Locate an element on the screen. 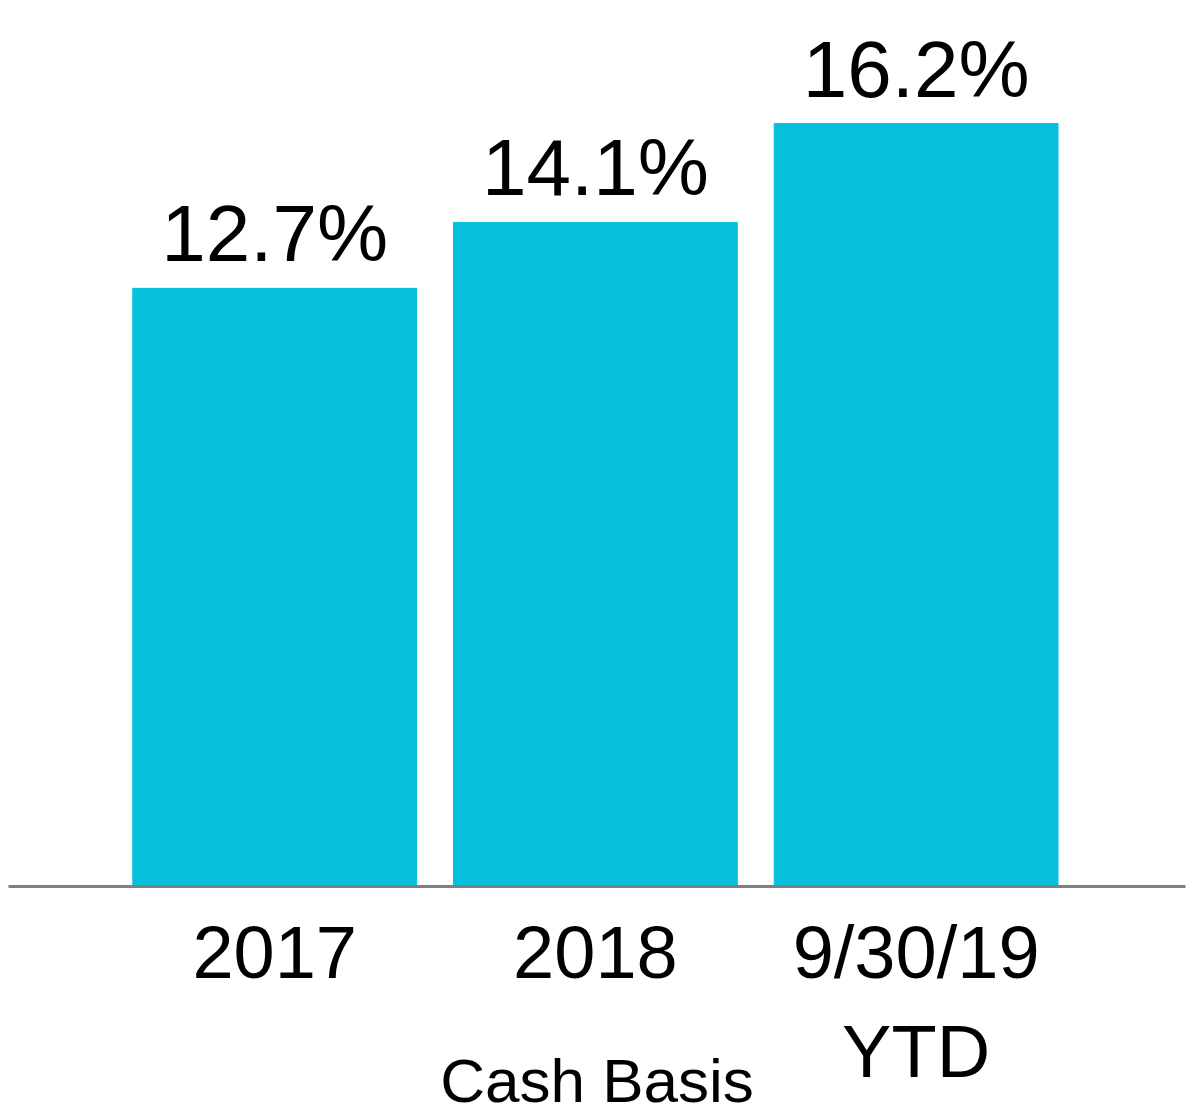  data-label: 12.7% is located at coordinates (275, 234).